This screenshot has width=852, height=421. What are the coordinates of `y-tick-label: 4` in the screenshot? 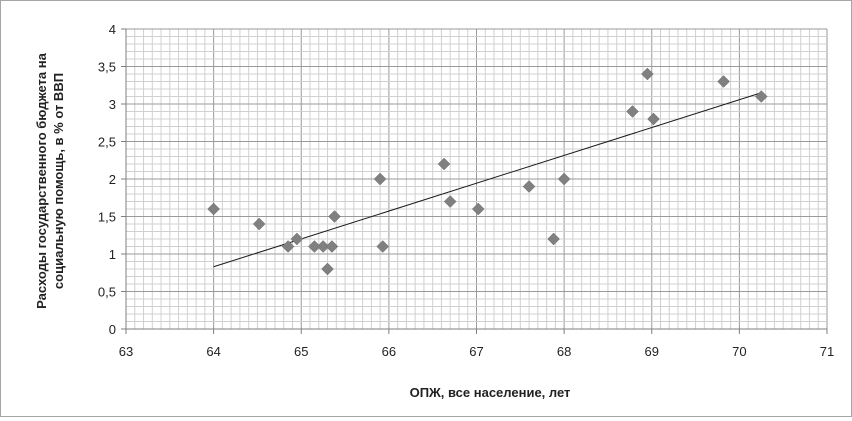 It's located at (112, 29).